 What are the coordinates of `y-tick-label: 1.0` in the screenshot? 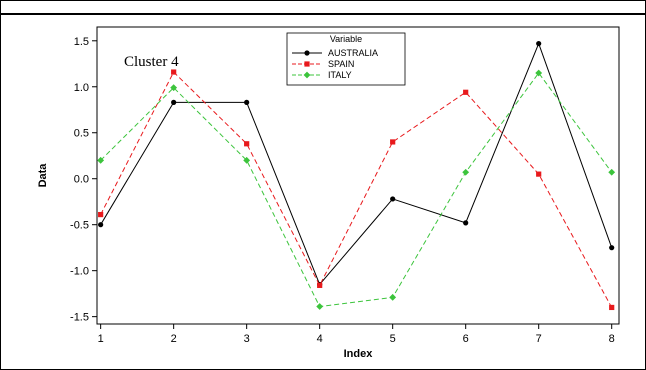 It's located at (81, 88).